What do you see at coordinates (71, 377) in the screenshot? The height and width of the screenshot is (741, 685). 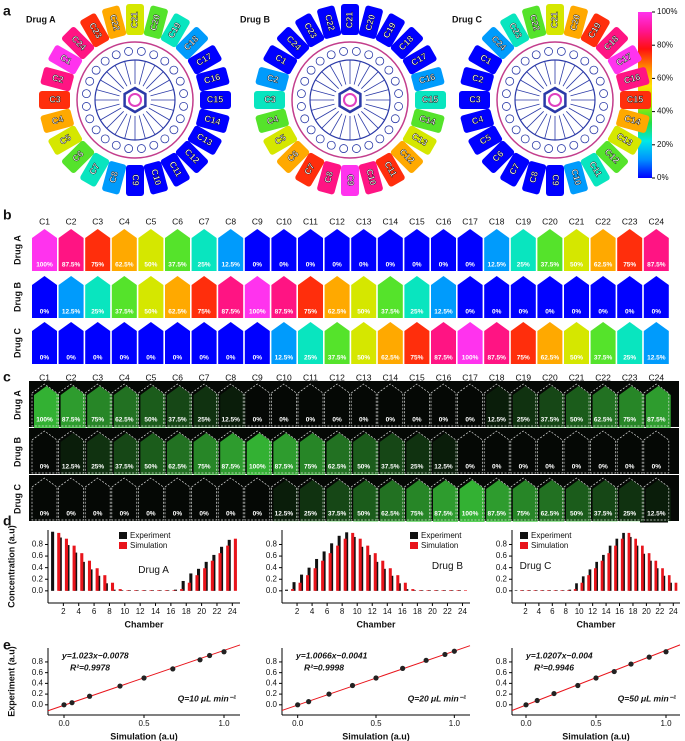 I see `column-header: C2` at bounding box center [71, 377].